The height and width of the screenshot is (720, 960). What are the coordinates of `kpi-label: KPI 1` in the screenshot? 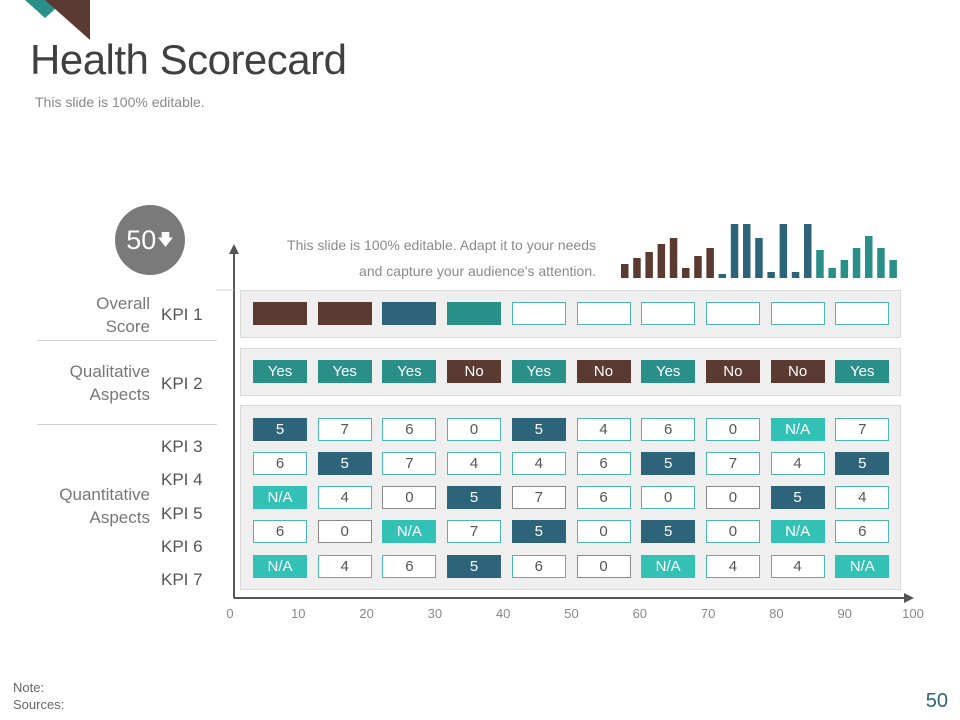 It's located at (182, 314).